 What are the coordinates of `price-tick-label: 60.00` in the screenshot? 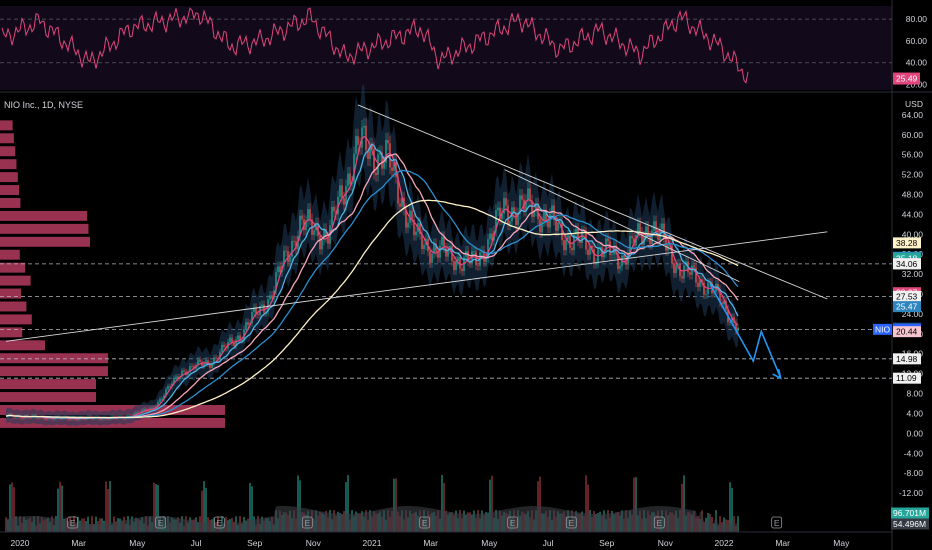 It's located at (913, 135).